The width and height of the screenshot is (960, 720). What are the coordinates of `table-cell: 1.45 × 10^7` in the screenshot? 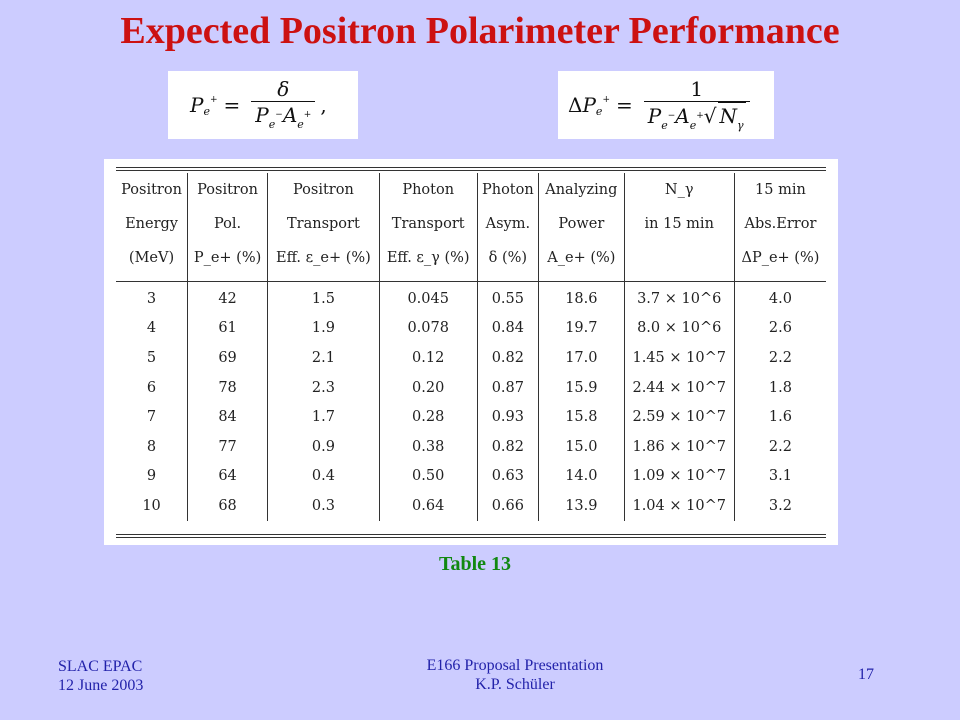 It's located at (679, 358).